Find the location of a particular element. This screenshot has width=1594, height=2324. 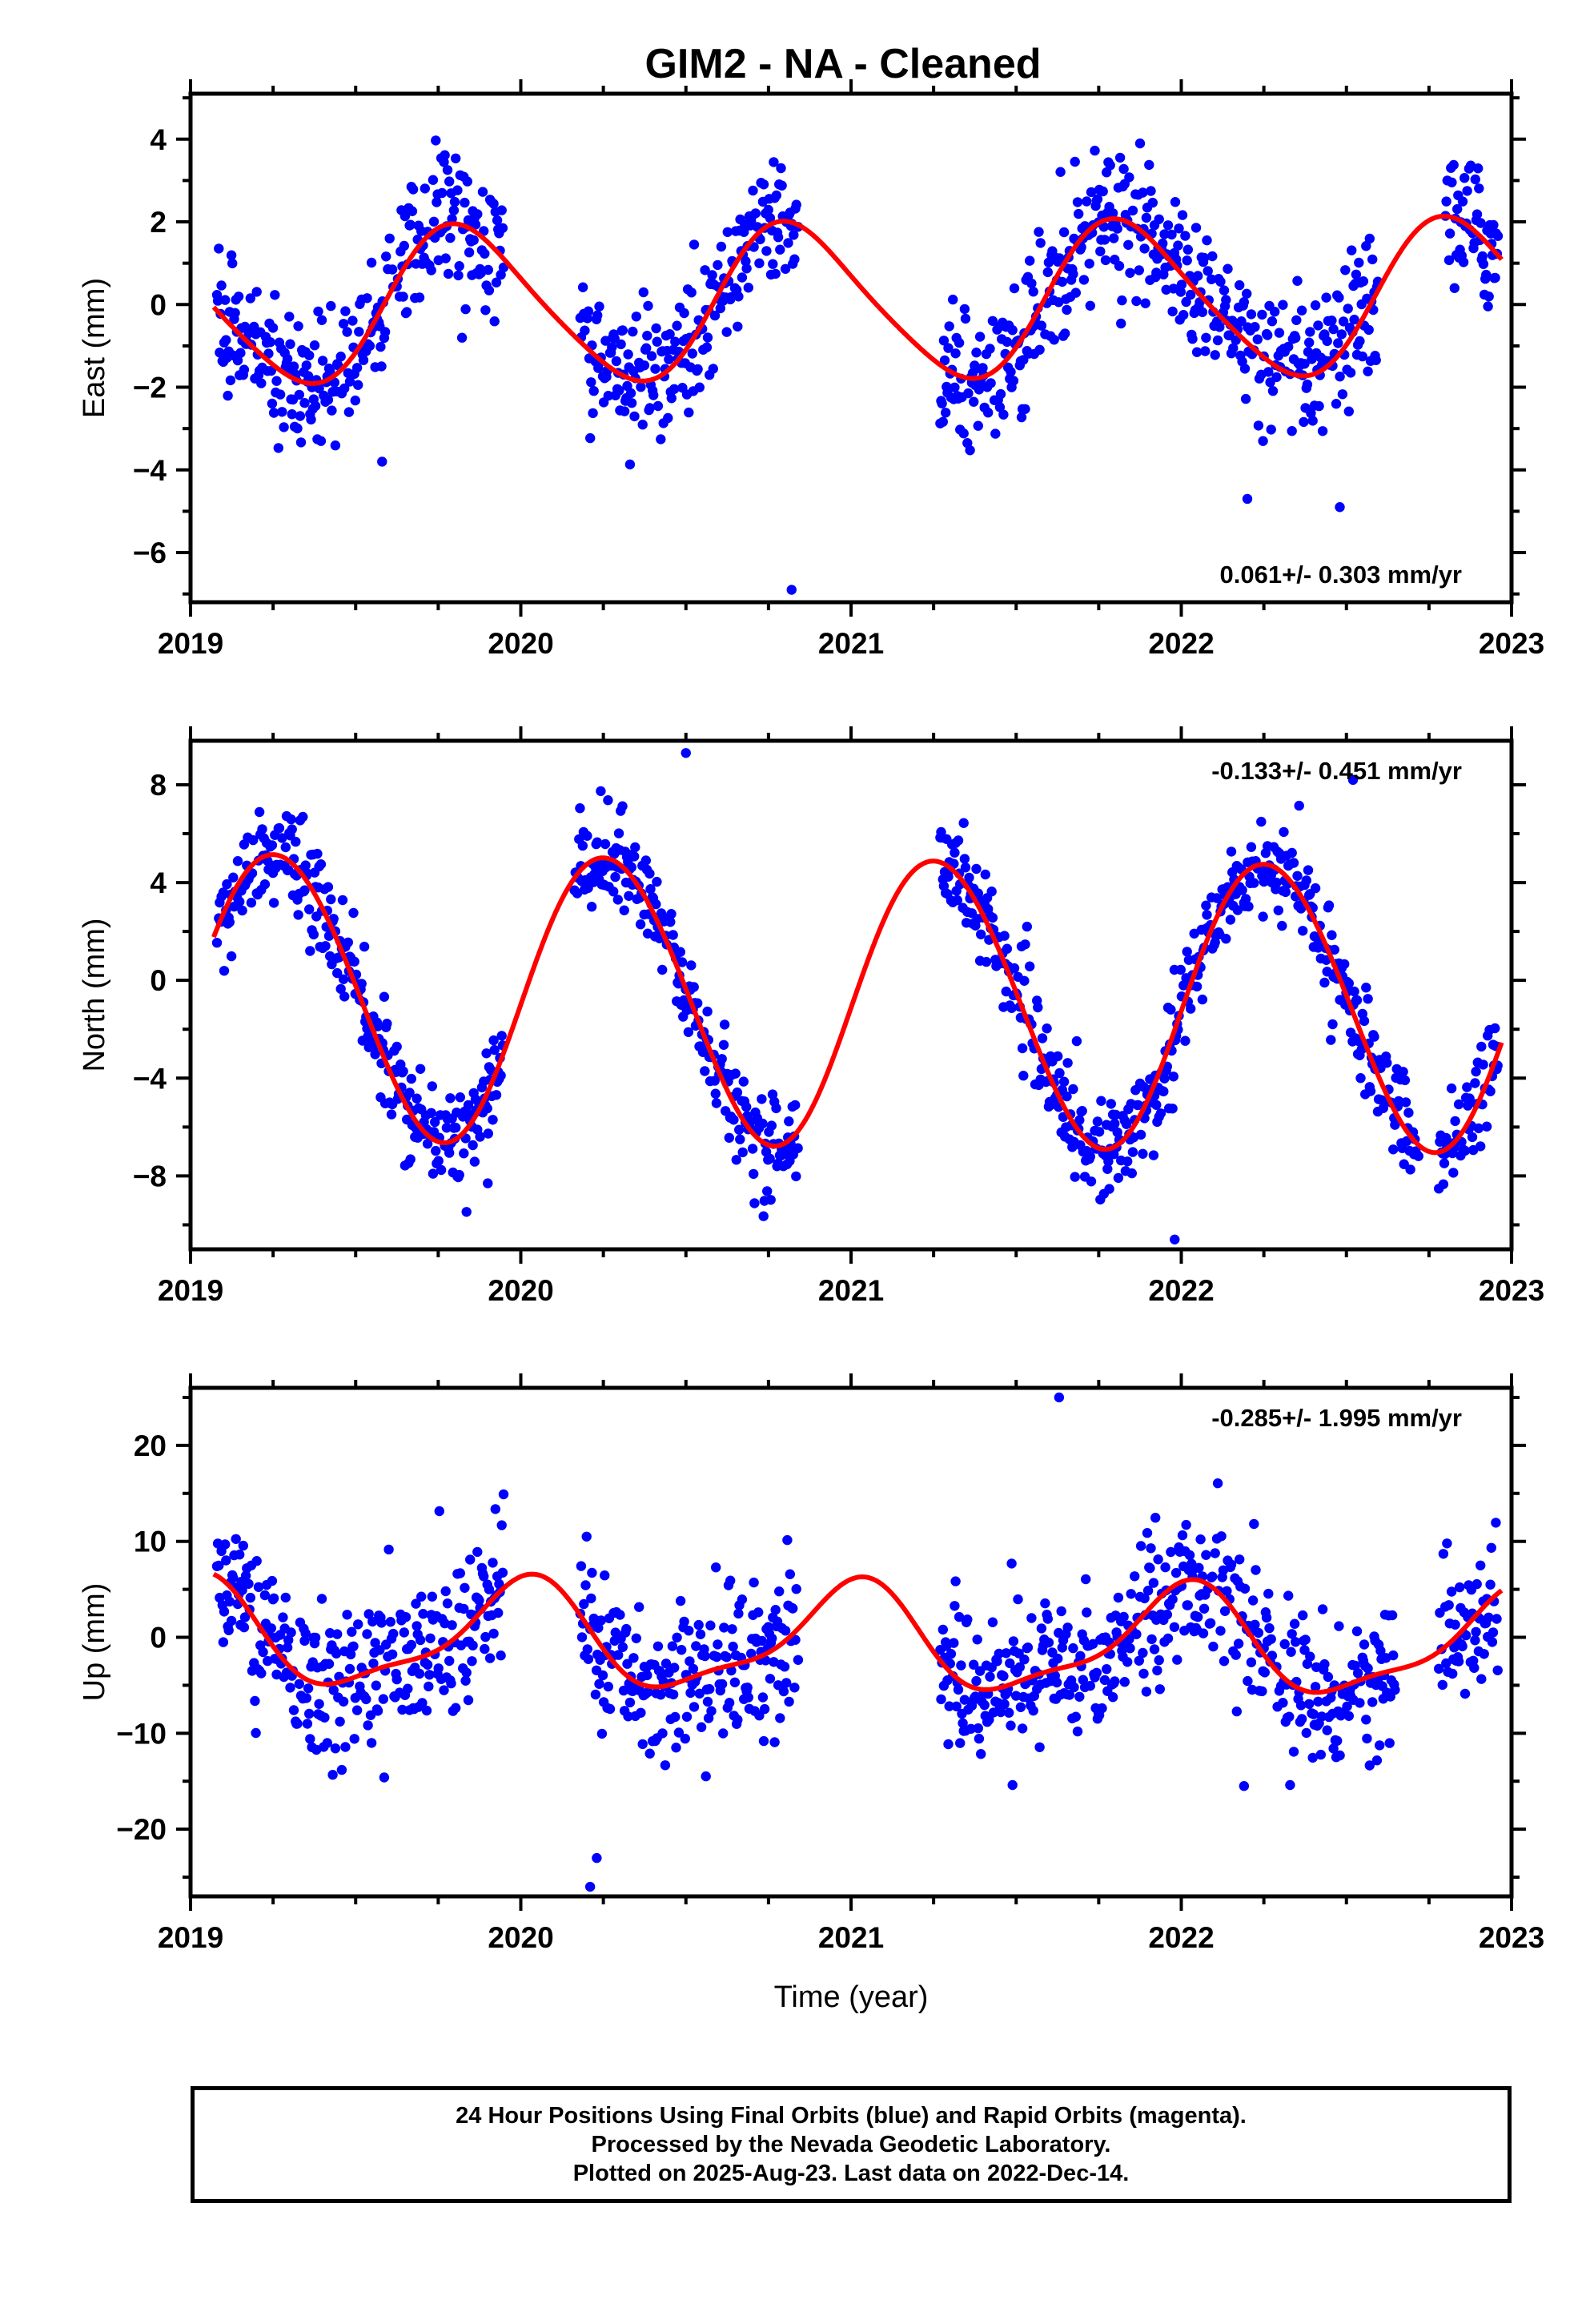

rate-label: 0.061+/- 0.303 mm/yr is located at coordinates (1341, 575).